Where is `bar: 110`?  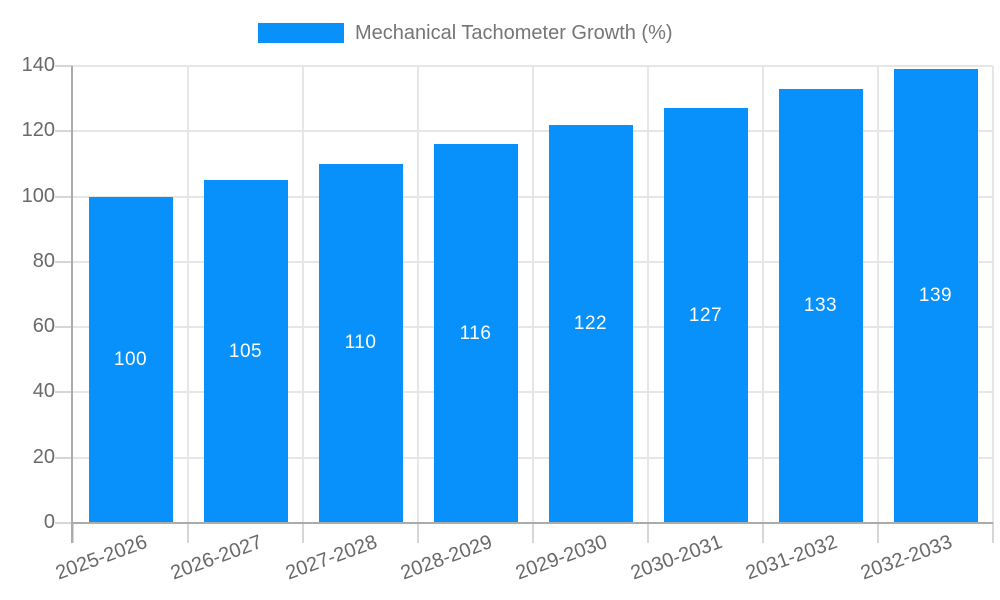
bar: 110 is located at coordinates (360, 343).